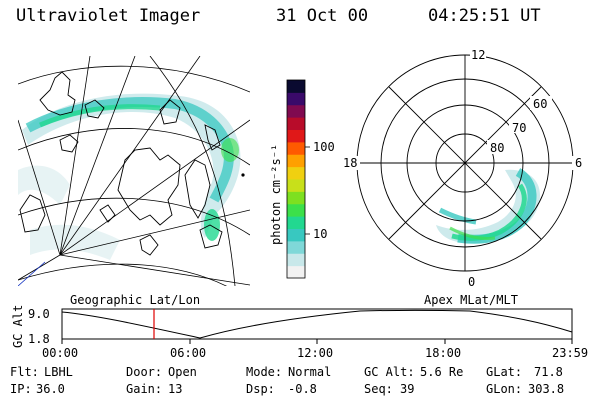  What do you see at coordinates (324, 147) in the screenshot?
I see `colorbar-tick-100: 100` at bounding box center [324, 147].